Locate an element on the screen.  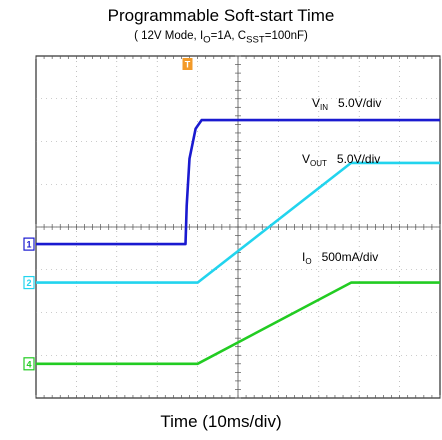
trigger-marker-icon is located at coordinates (187, 64).